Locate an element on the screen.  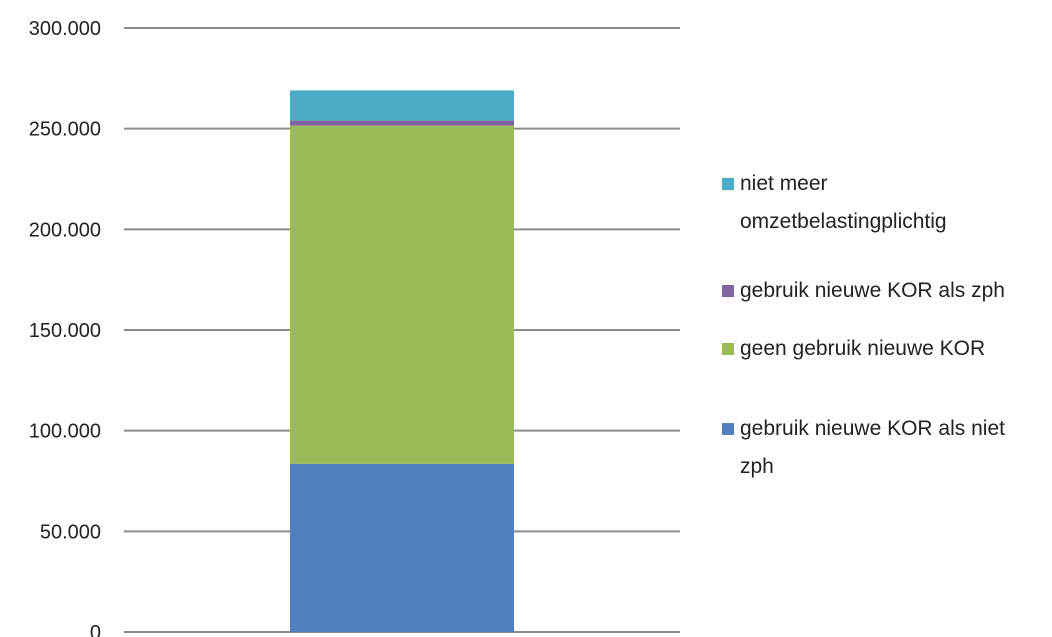
y-tick-label: 50.000 is located at coordinates (70, 532).